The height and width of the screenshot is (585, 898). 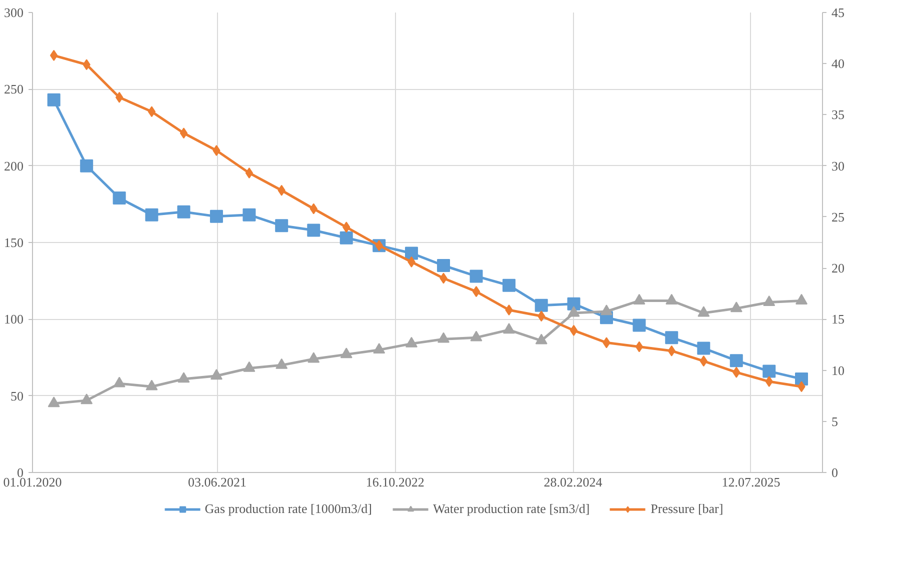 What do you see at coordinates (838, 114) in the screenshot?
I see `y2-tick-label: 35` at bounding box center [838, 114].